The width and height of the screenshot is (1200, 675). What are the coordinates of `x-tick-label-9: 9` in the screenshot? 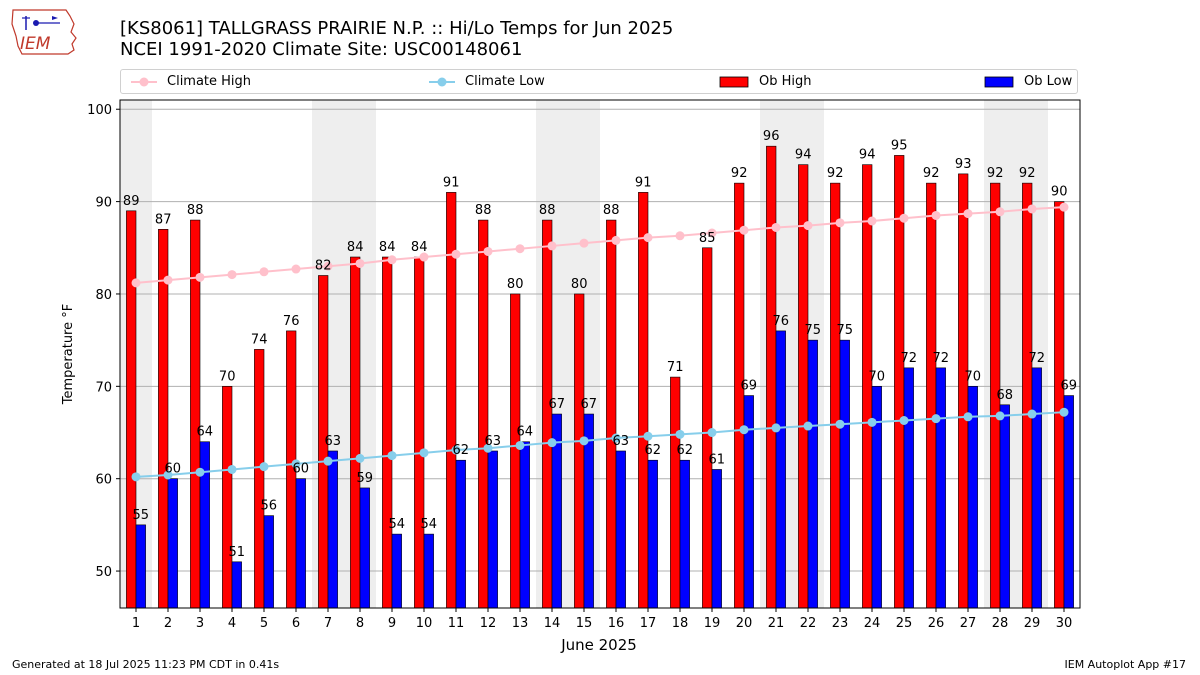 It's located at (392, 623).